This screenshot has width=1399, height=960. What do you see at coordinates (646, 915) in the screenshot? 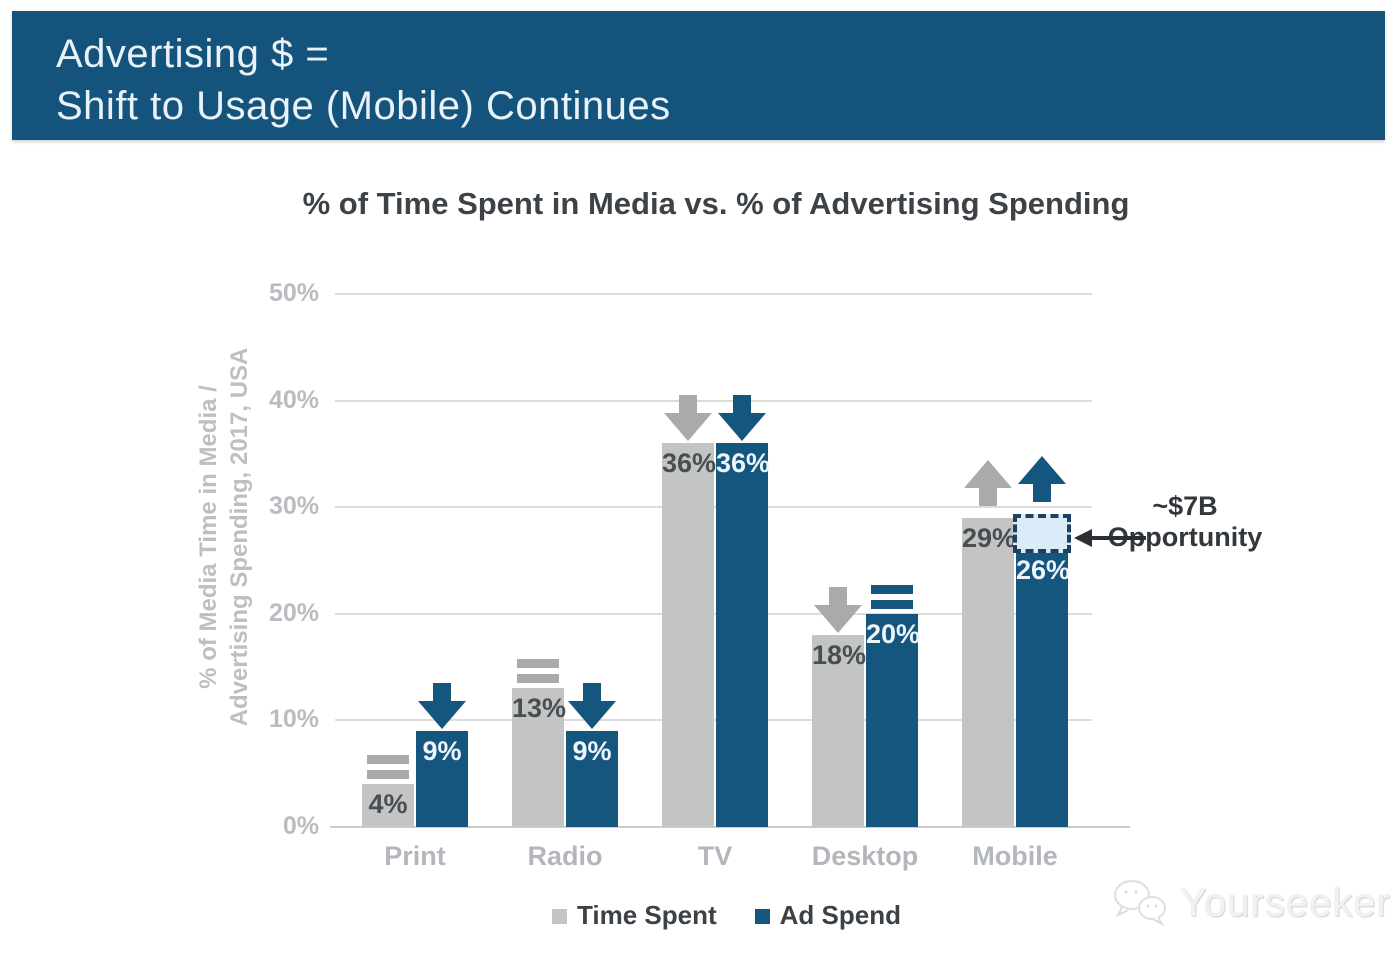
I see `legend-label-time-spent: Time Spent` at bounding box center [646, 915].